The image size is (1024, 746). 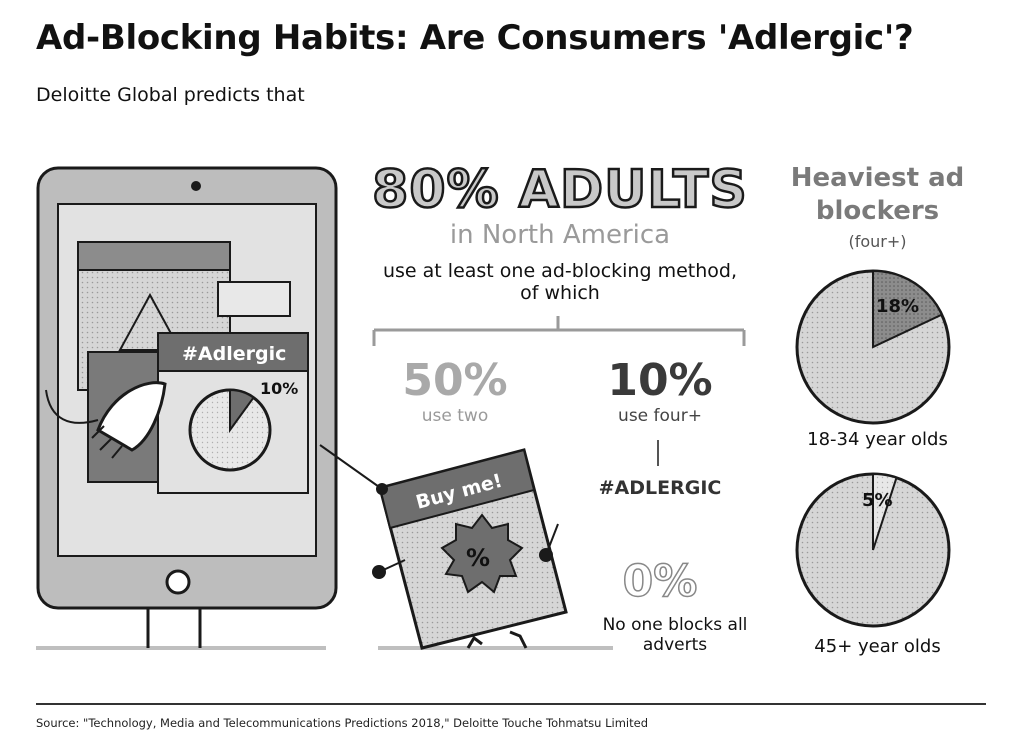 I want to click on camera-icon, so click(x=196, y=186).